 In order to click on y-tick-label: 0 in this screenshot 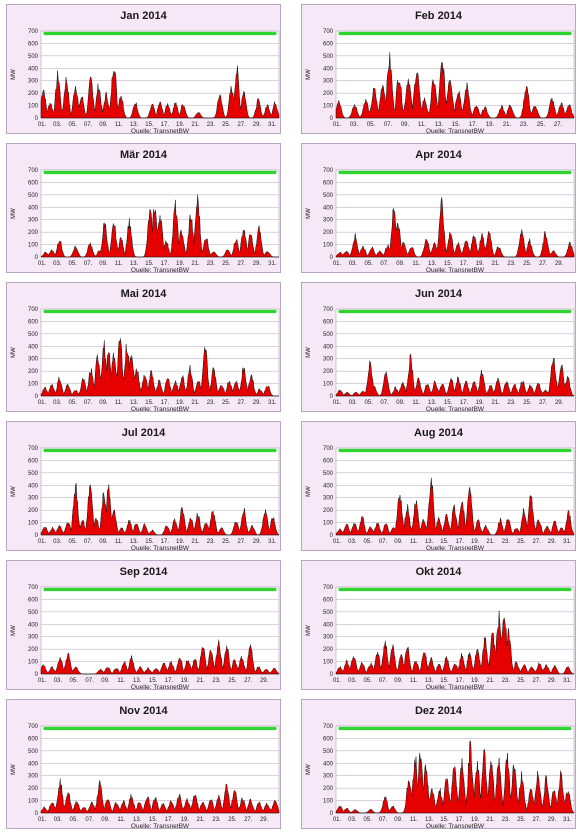, I will do `click(332, 258)`.